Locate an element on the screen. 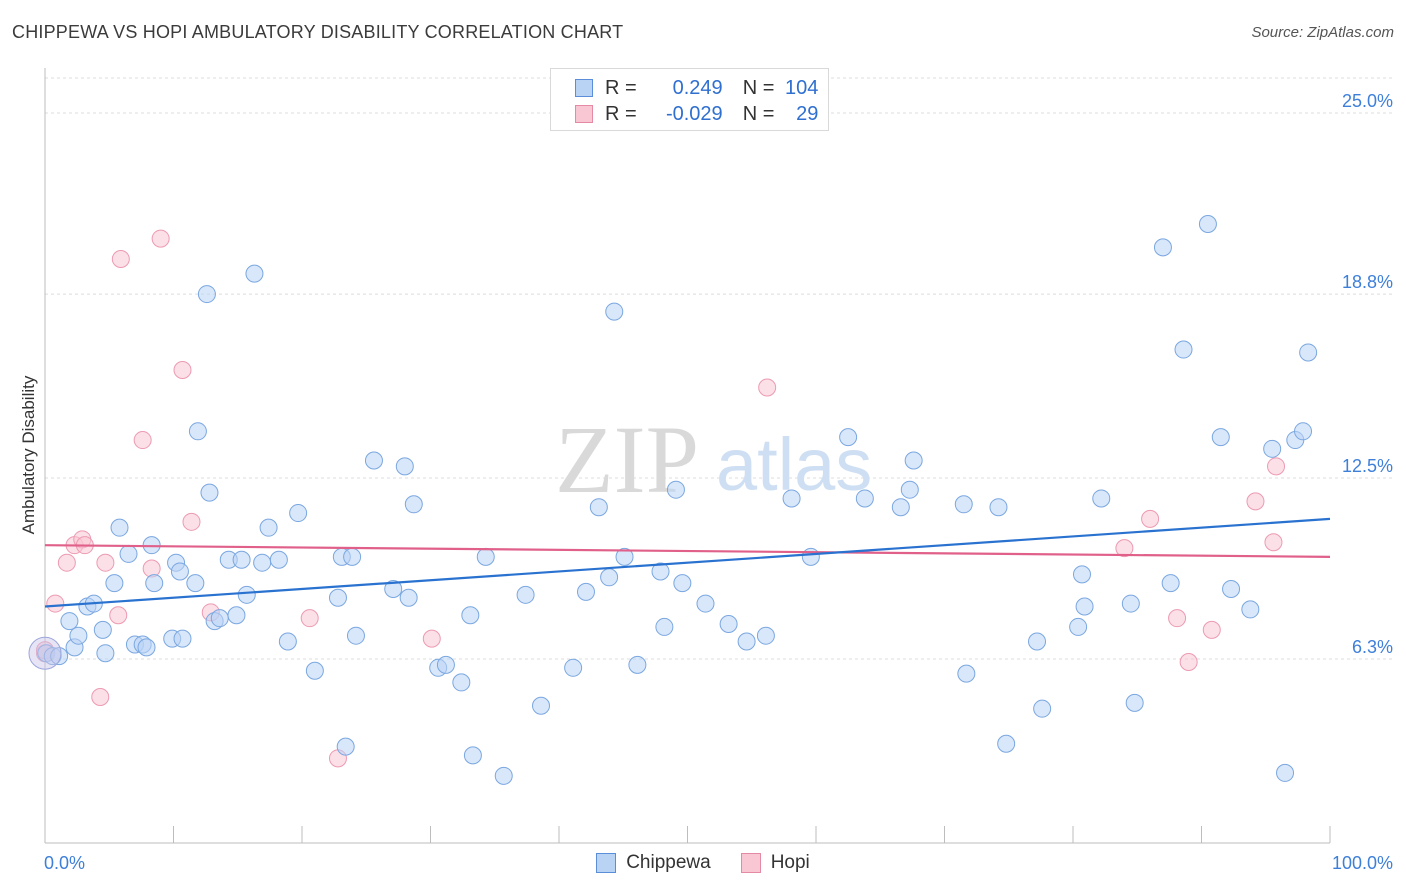 The height and width of the screenshot is (892, 1406). legend-row-hopi: R = -0.029 N = 29 is located at coordinates (696, 114).